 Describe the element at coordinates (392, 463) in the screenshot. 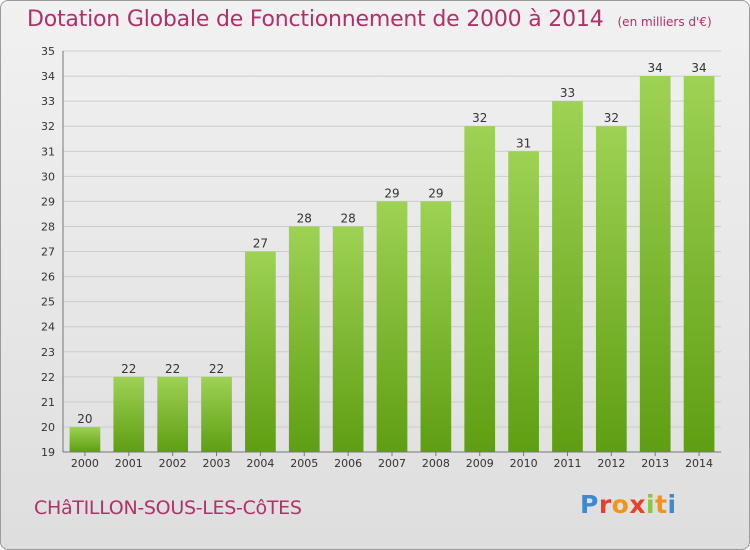

I see `x-tick-label: 2007` at that location.